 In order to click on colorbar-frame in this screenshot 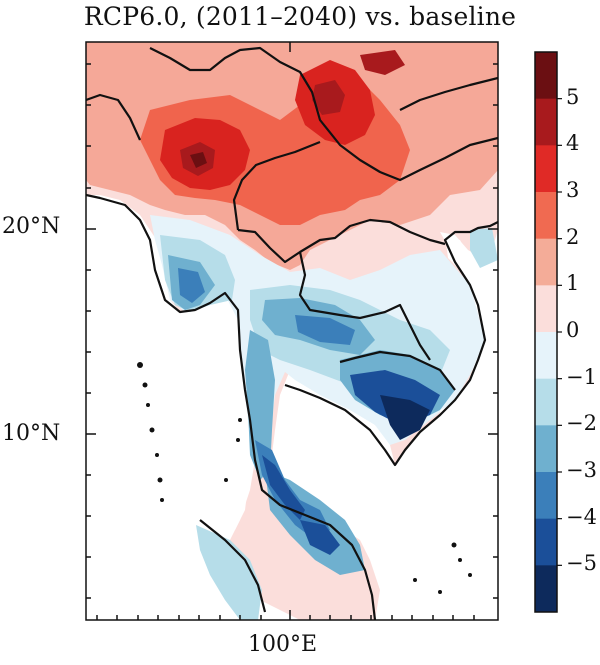, I will do `click(546, 332)`.